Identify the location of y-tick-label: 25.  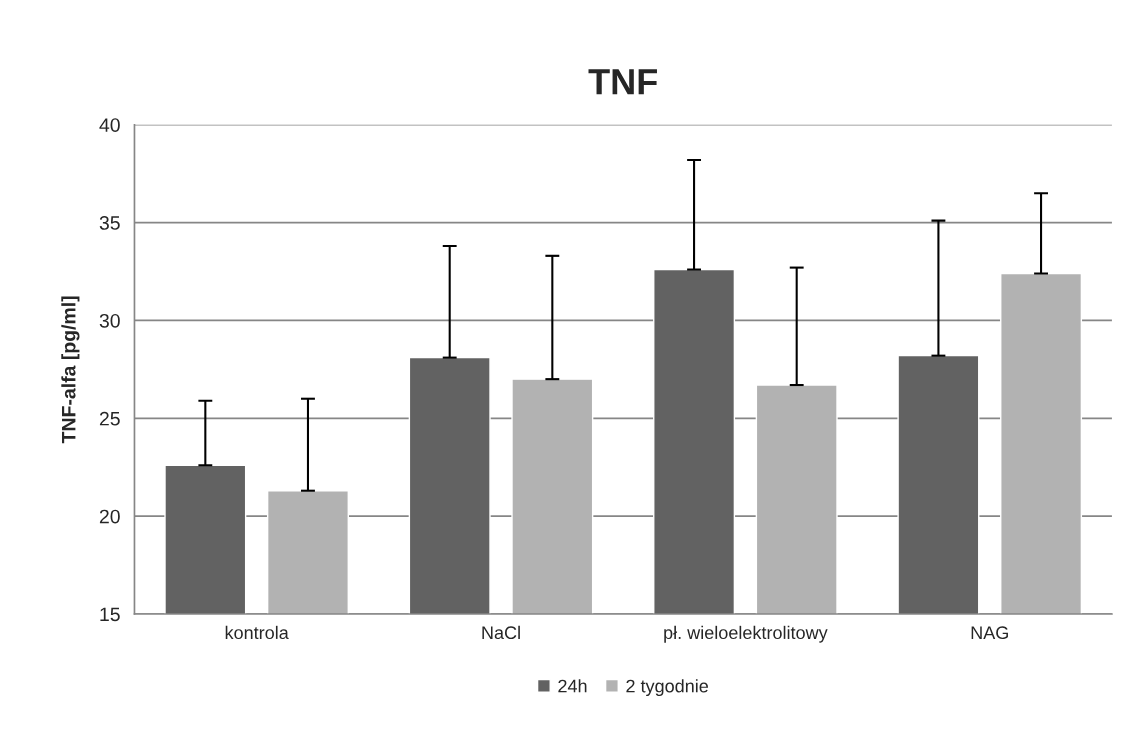
(109, 418).